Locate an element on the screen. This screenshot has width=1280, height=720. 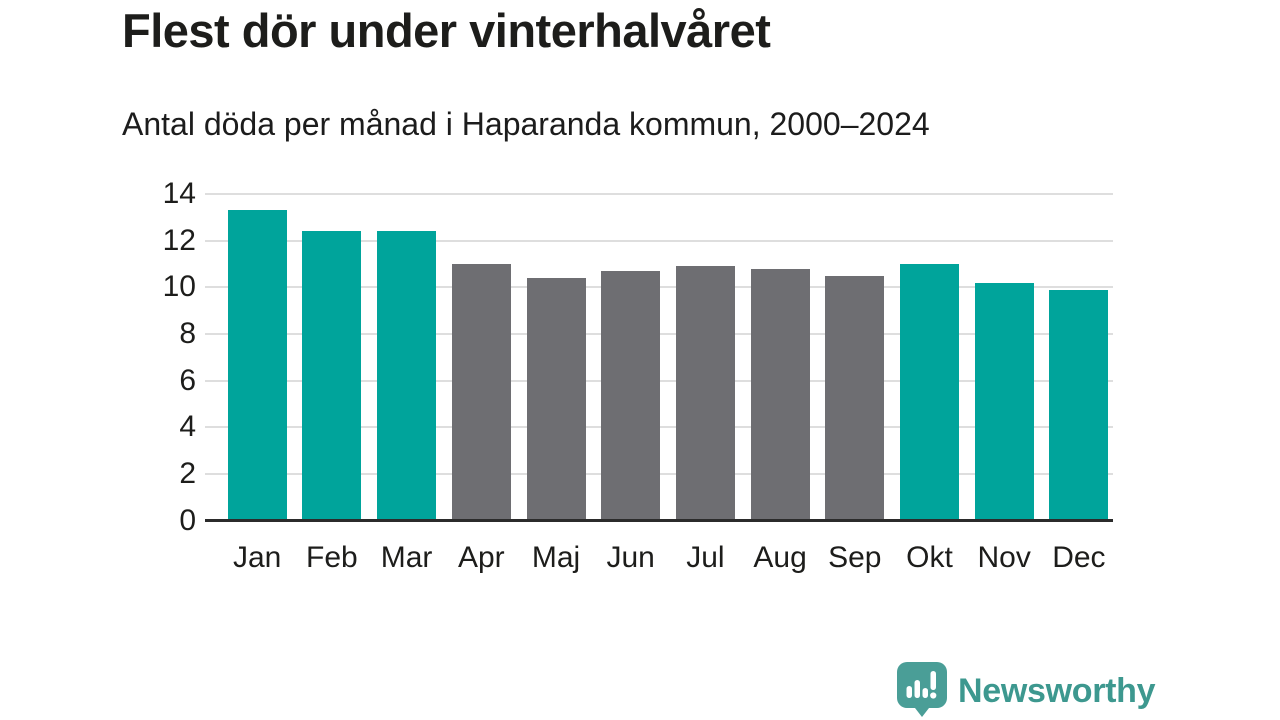
y-axis-tick-2: 2 is located at coordinates (187, 473).